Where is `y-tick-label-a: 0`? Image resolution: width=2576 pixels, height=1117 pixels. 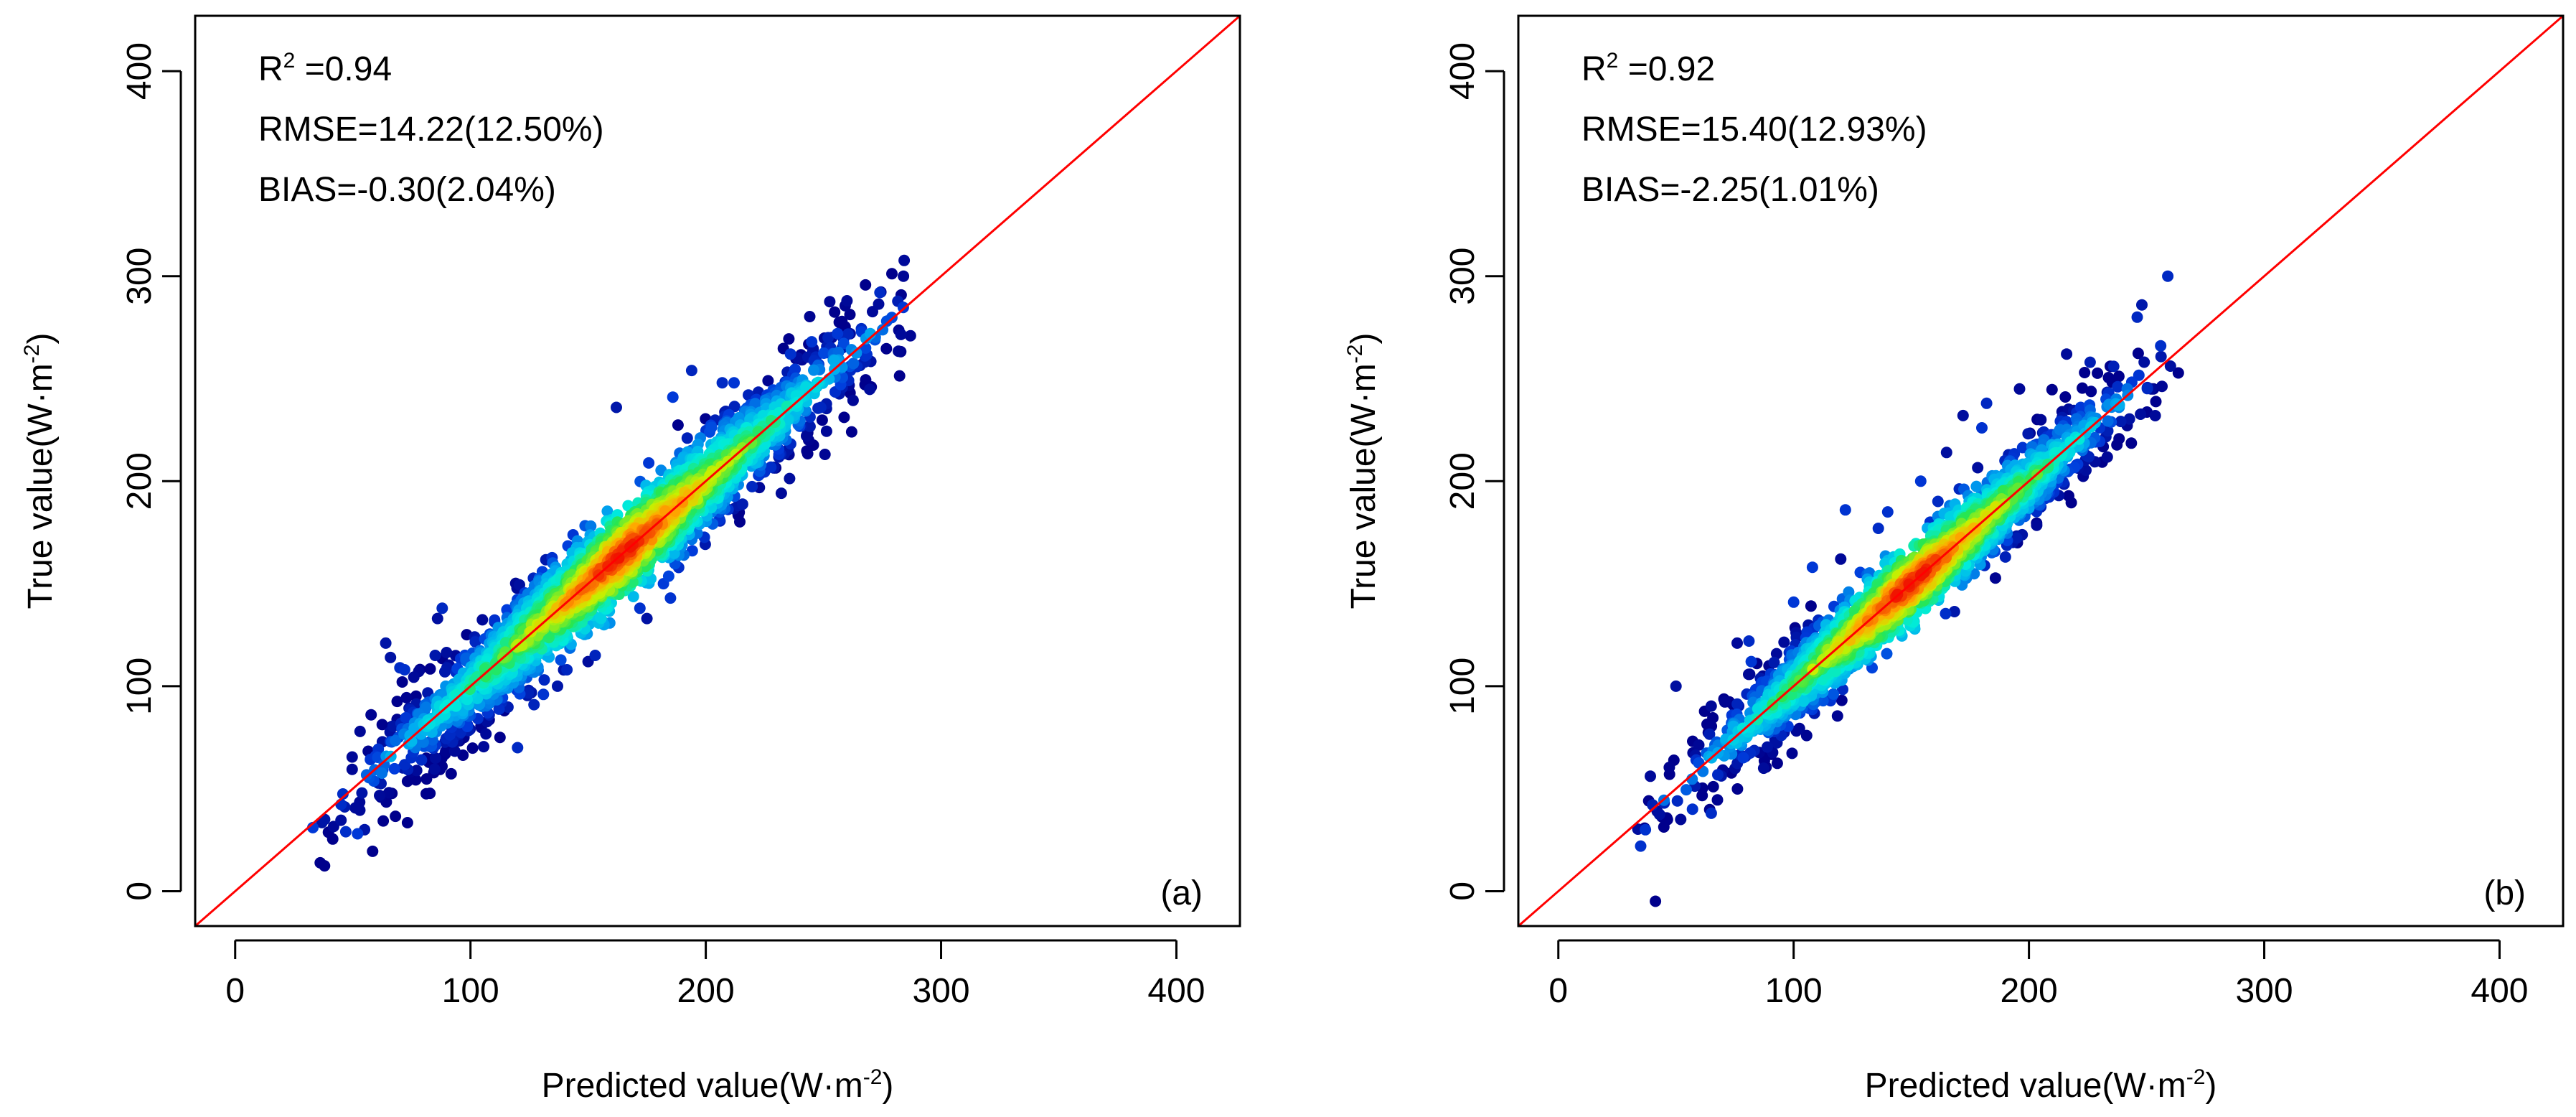 y-tick-label-a: 0 is located at coordinates (140, 891).